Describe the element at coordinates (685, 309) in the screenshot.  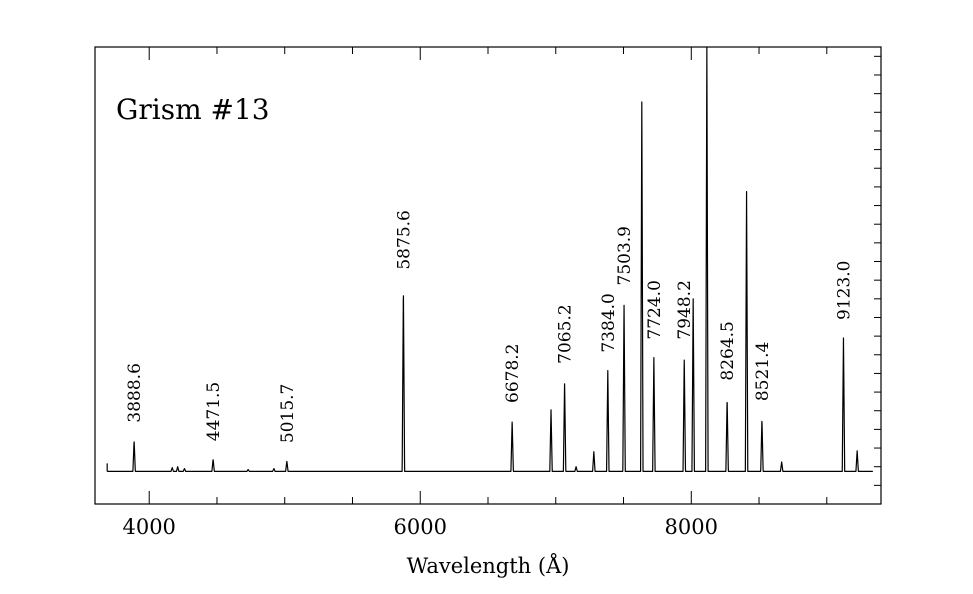
I see `line-label: 7948.2` at that location.